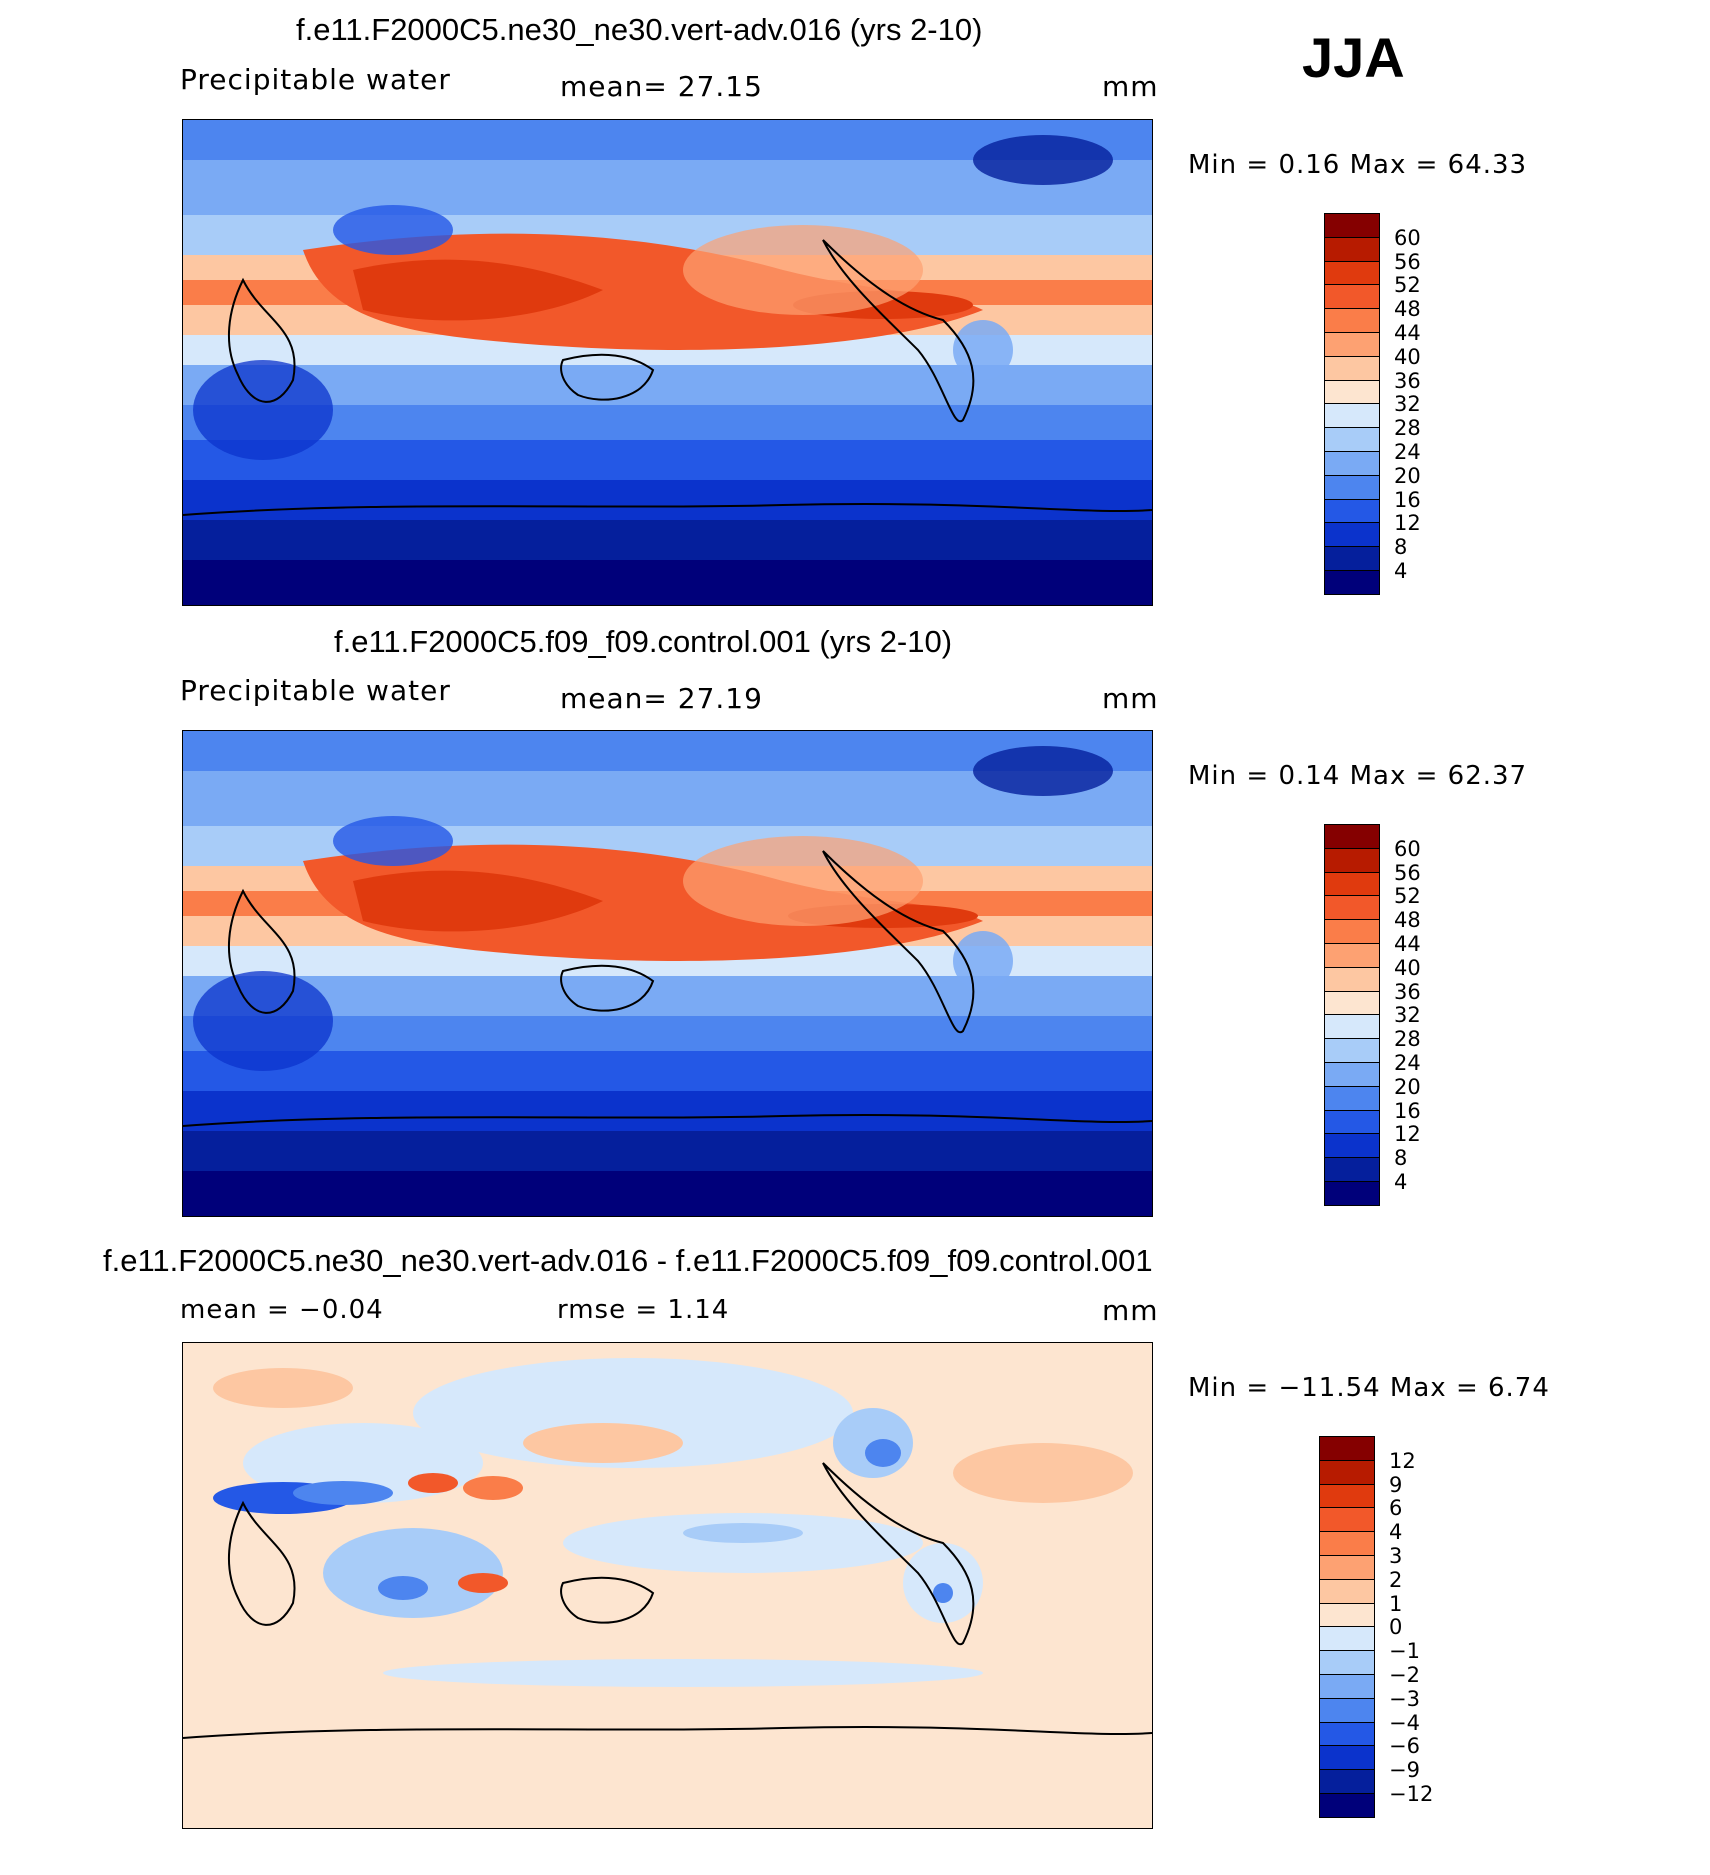 This screenshot has height=1875, width=1710. Describe the element at coordinates (661, 698) in the screenshot. I see `panel-2-mean: mean= 27.19` at that location.